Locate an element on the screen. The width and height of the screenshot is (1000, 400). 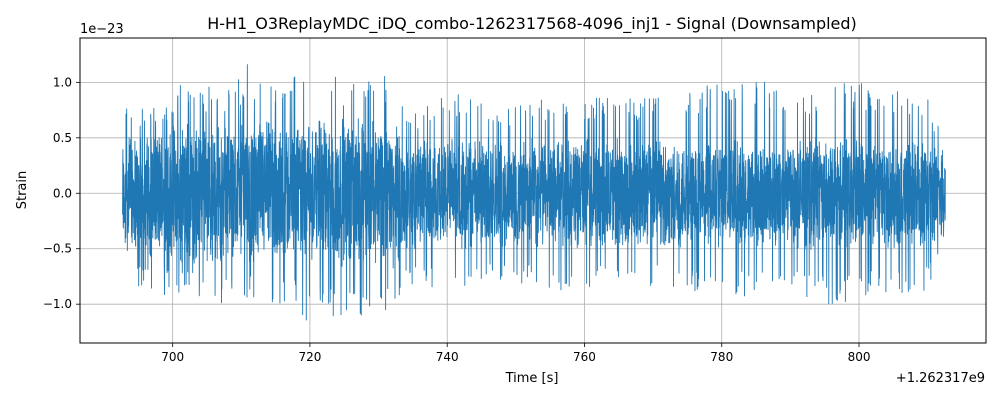
y-tick-label: 0.5 is located at coordinates (62, 138).